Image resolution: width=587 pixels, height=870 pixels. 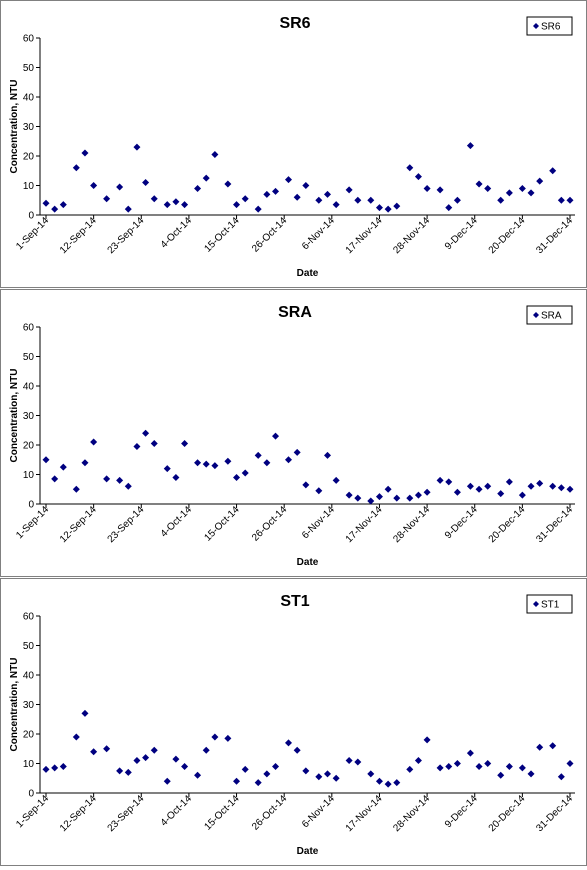 I want to click on legend-label: SR6, so click(x=551, y=27).